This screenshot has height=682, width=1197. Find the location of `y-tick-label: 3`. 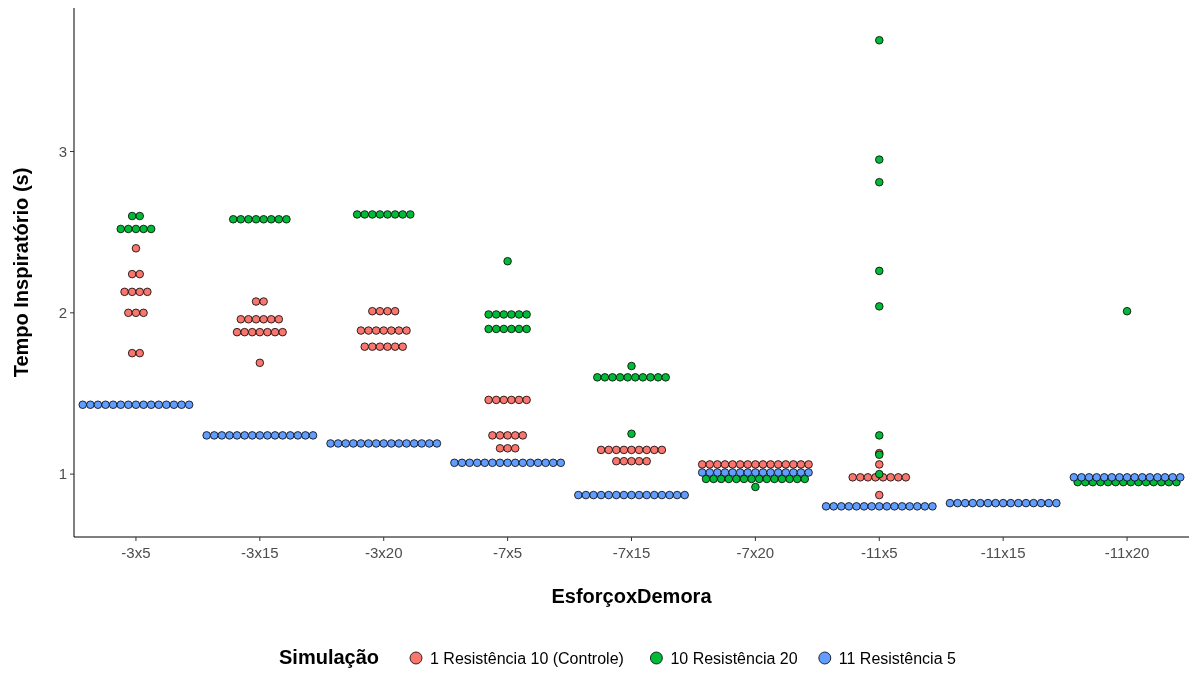

y-tick-label: 3 is located at coordinates (62, 151).